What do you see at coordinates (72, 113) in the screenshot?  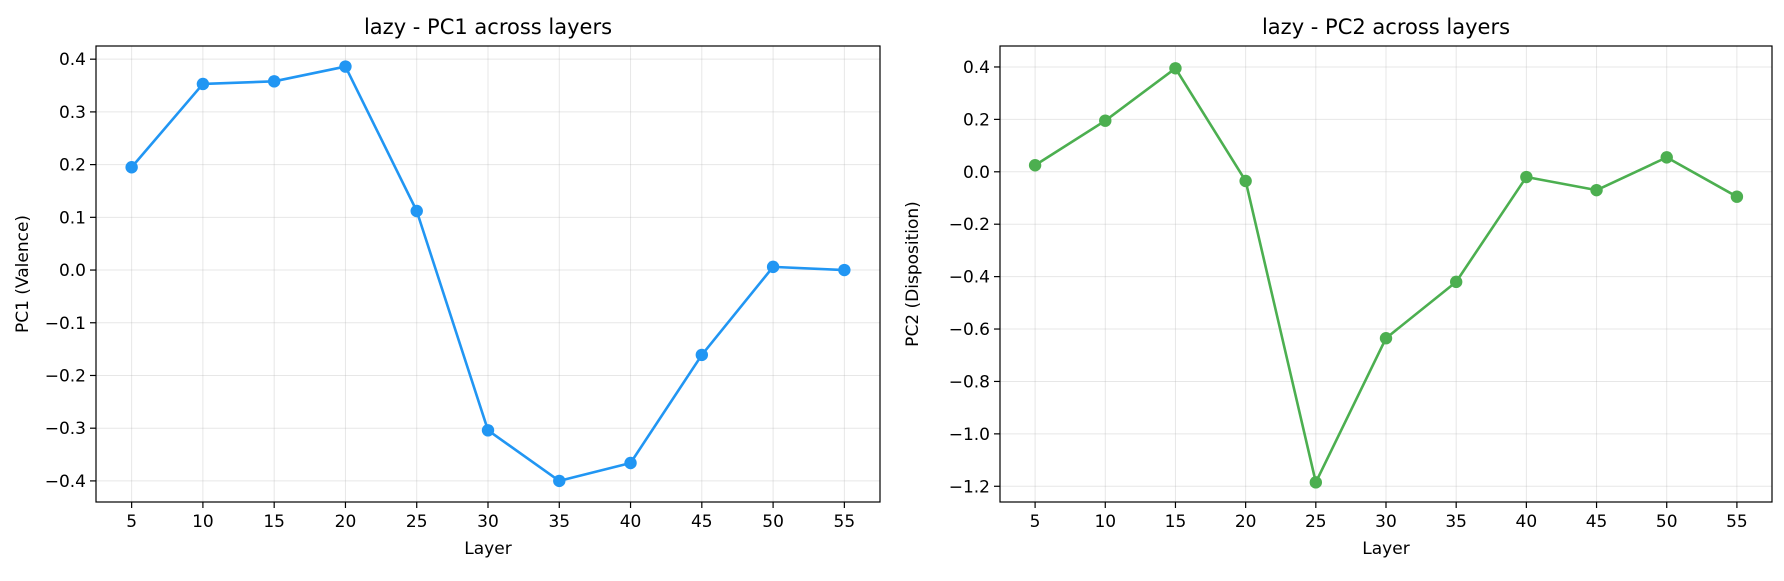 I see `y-tick-label: 0.3` at bounding box center [72, 113].